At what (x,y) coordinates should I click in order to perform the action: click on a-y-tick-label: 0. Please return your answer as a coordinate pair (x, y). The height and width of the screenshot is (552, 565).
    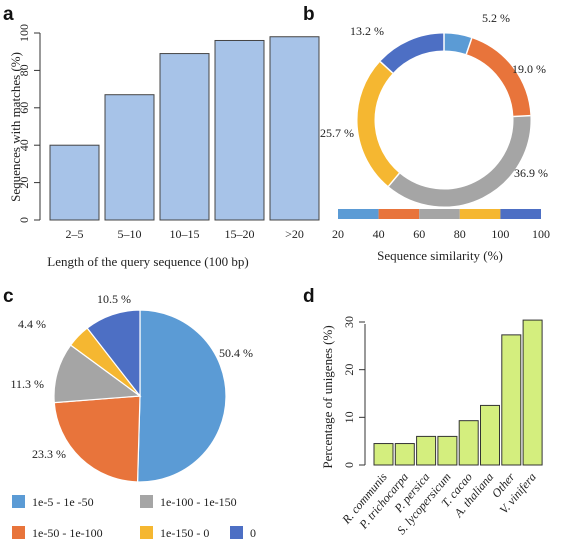
    Looking at the image, I should click on (24, 220).